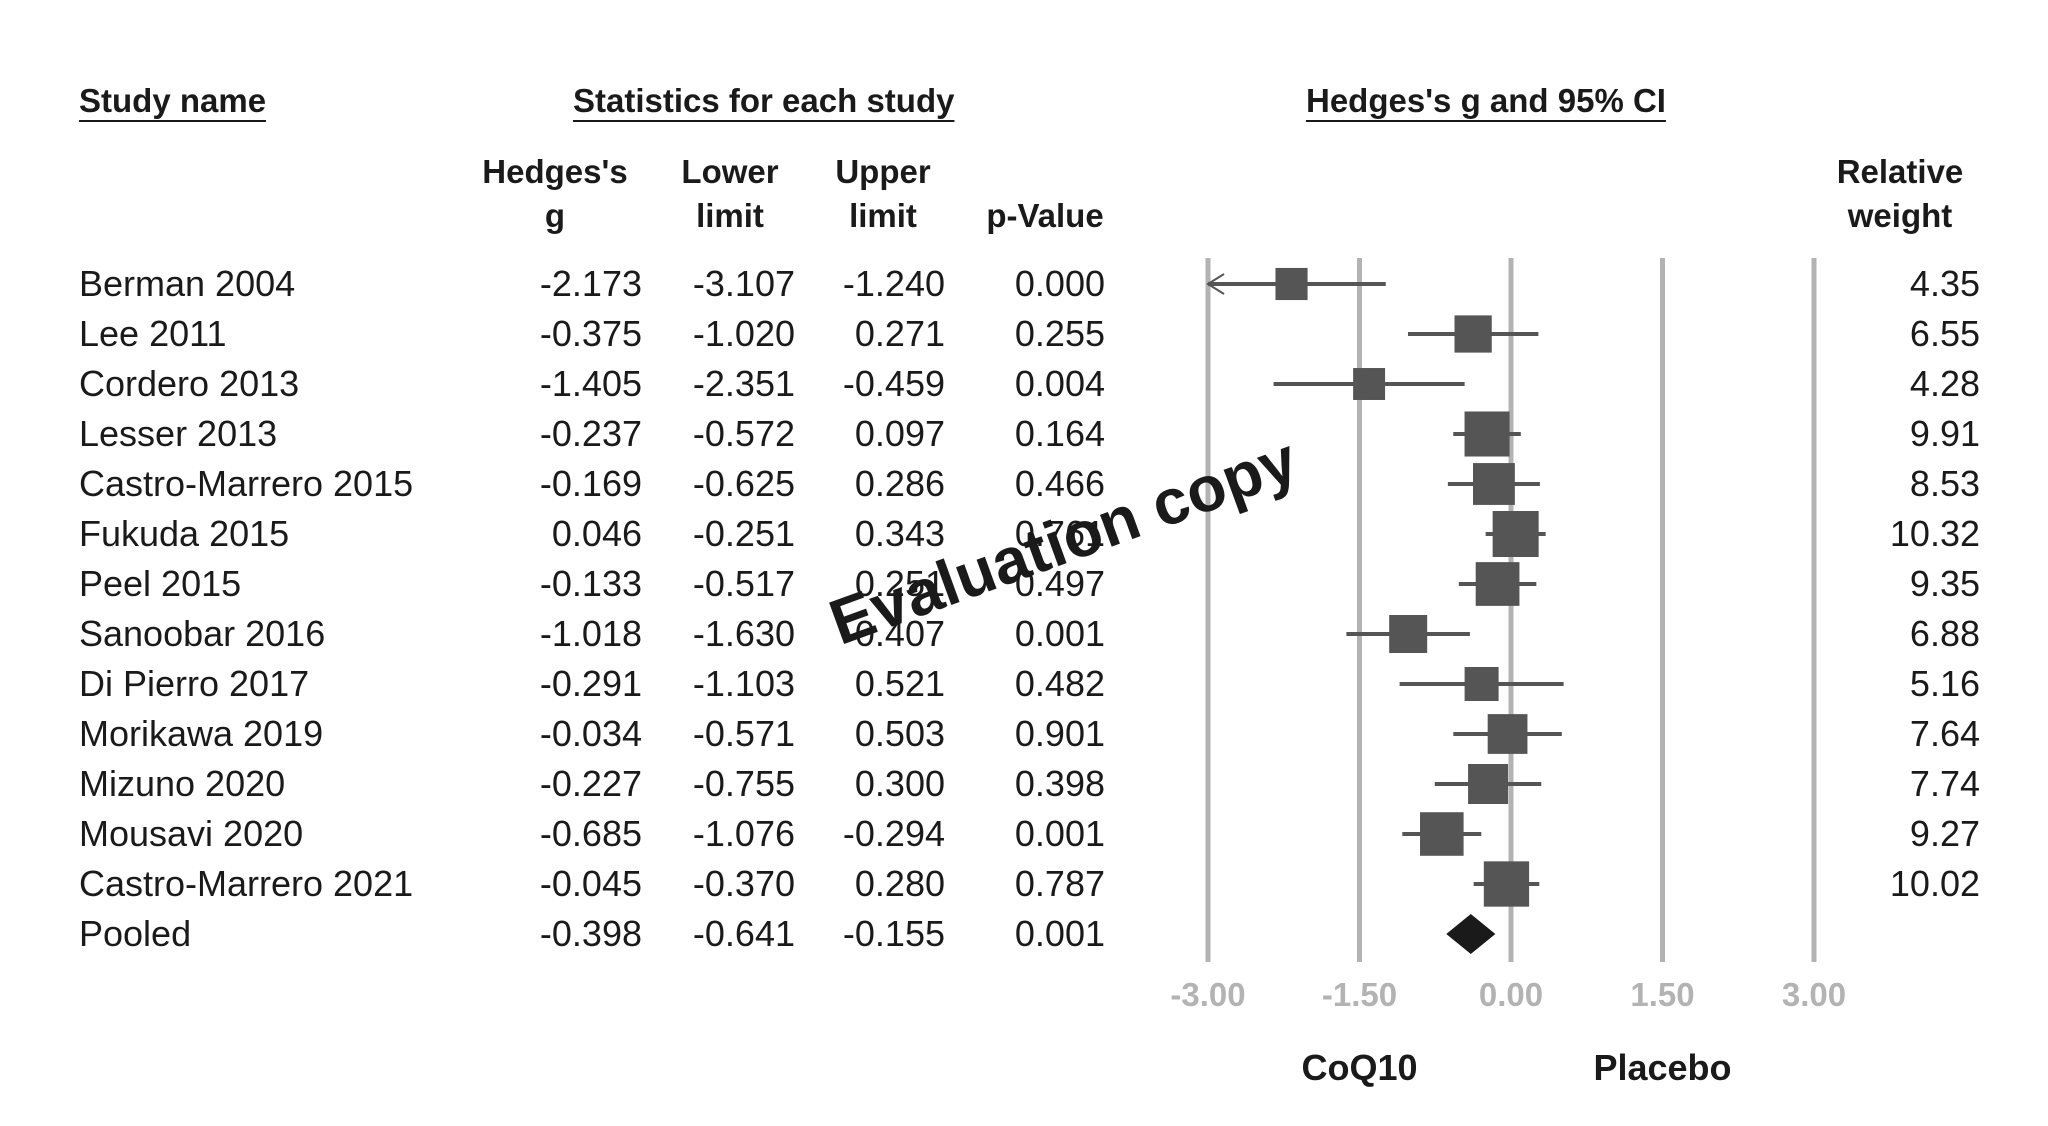 This screenshot has height=1126, width=2048. I want to click on row-weight: 10.02, so click(1934, 883).